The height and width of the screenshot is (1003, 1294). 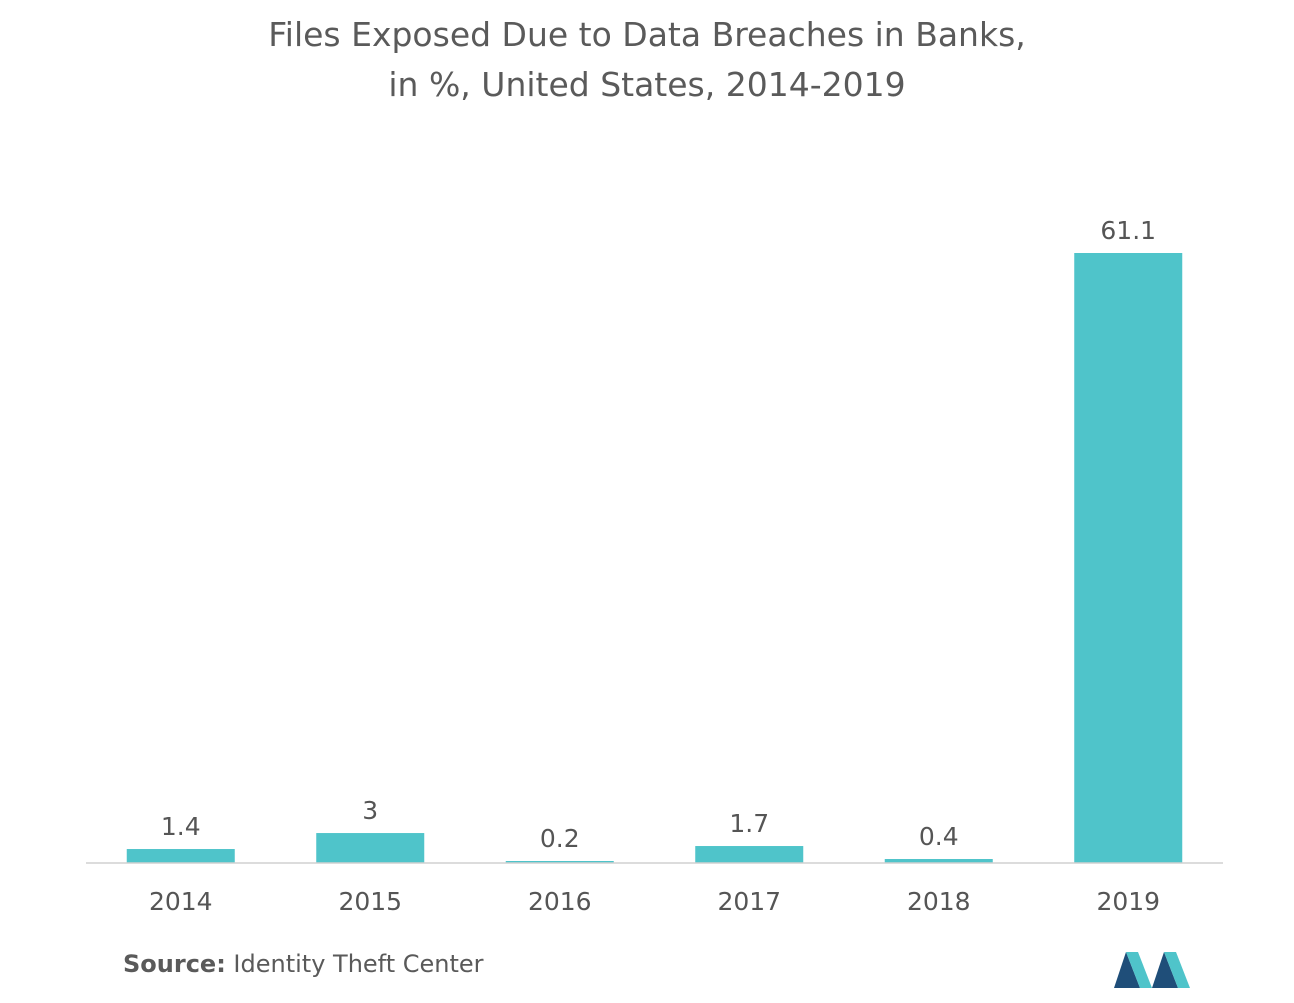 I want to click on x-tick-label-2018: 2018, so click(x=939, y=901).